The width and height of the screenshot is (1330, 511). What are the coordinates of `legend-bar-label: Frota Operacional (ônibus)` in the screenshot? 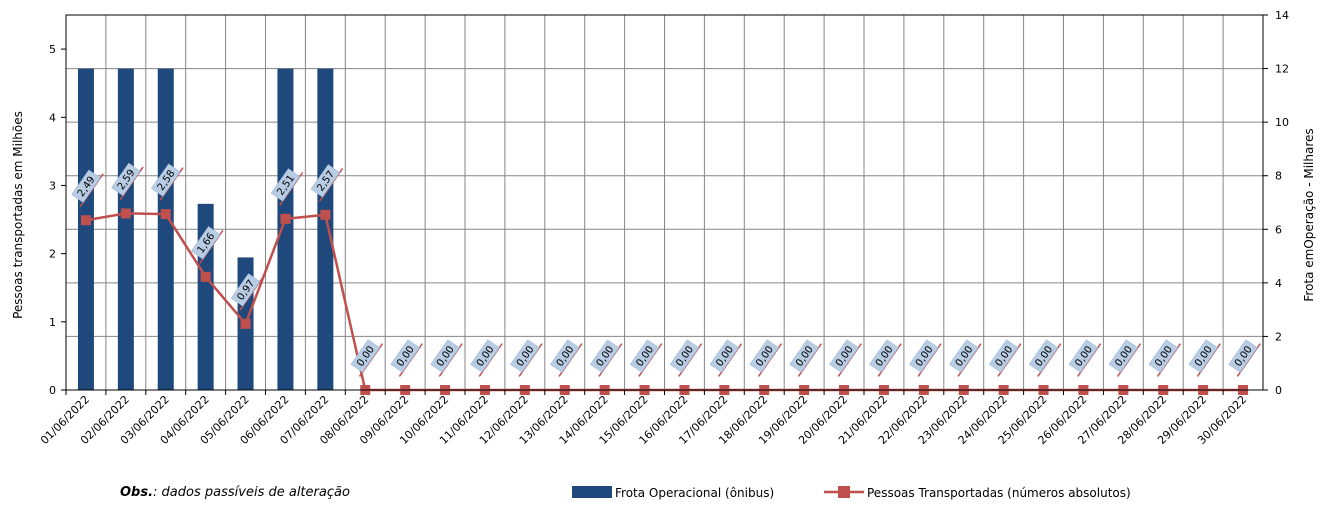 It's located at (694, 493).